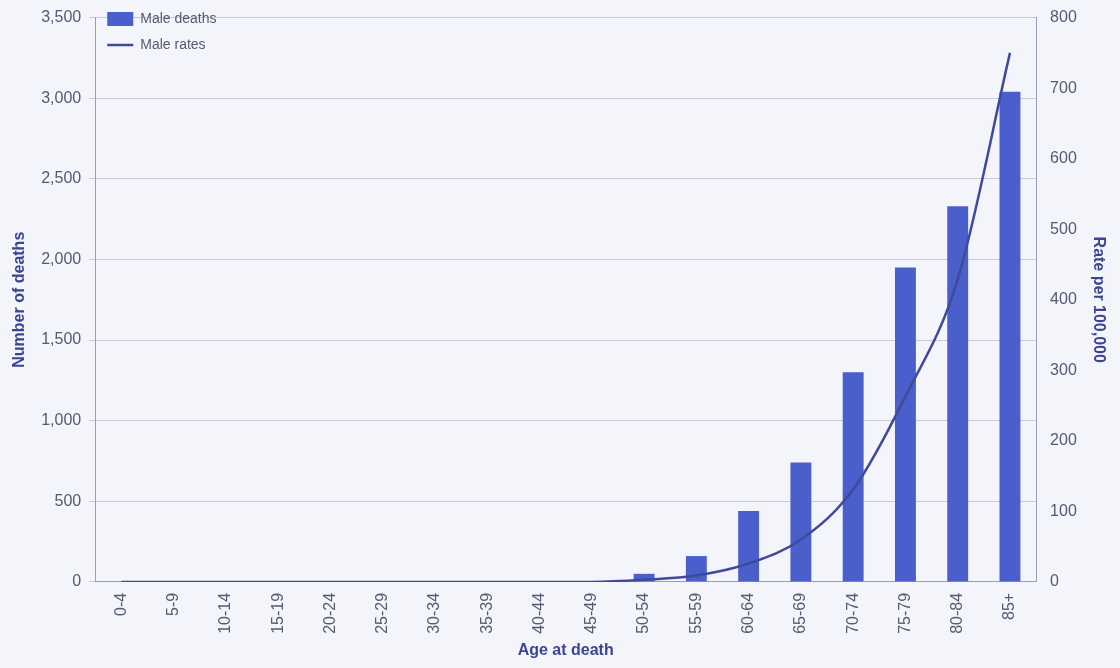 The image size is (1120, 668). What do you see at coordinates (77, 581) in the screenshot?
I see `y-tick-label: 0` at bounding box center [77, 581].